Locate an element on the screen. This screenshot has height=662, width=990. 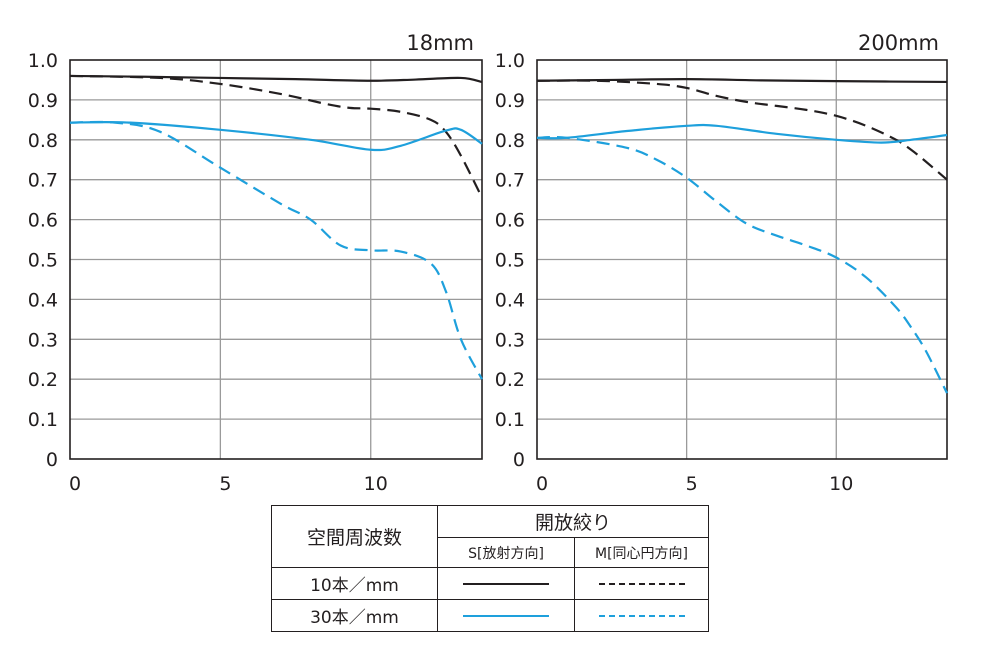
legend-s-header: S[放射方向] is located at coordinates (506, 552).